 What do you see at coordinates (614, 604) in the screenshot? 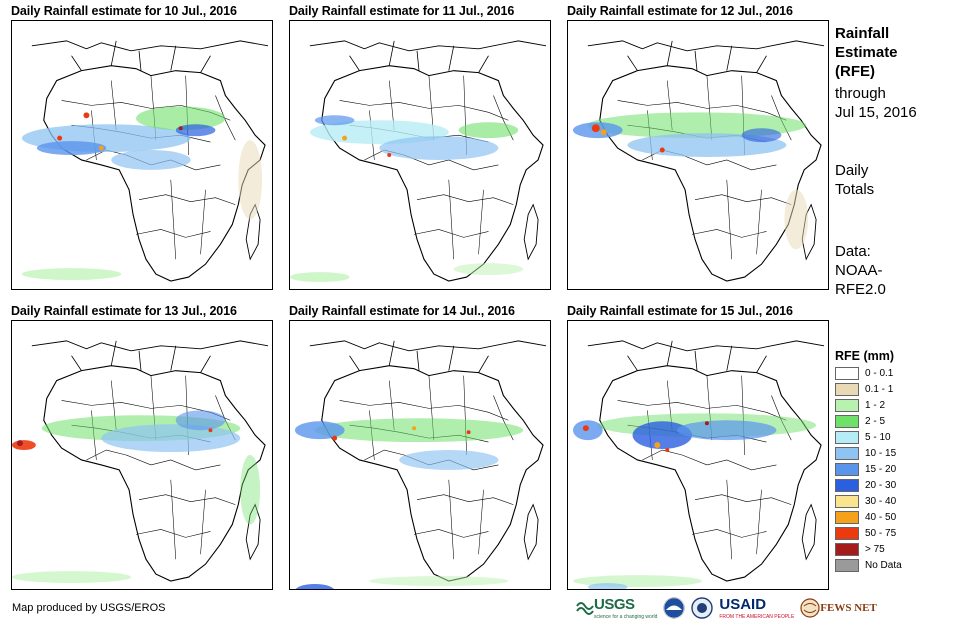
I see `usgs-logo-text: USGS` at bounding box center [614, 604].